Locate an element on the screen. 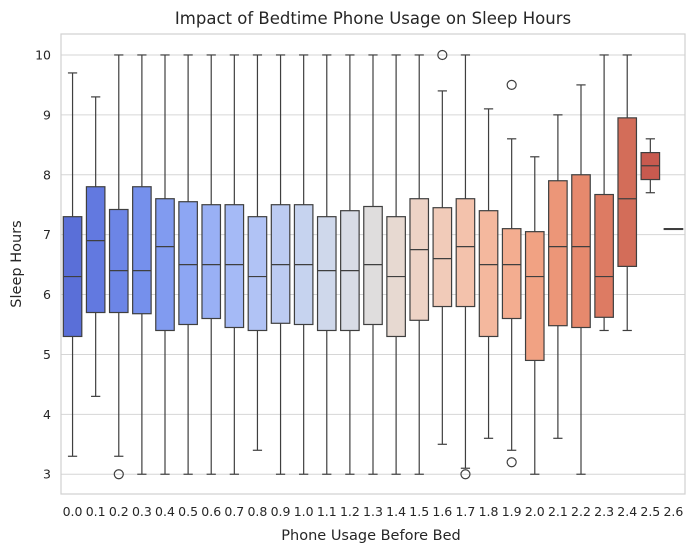  x-tick-label: 1.6 is located at coordinates (442, 511).